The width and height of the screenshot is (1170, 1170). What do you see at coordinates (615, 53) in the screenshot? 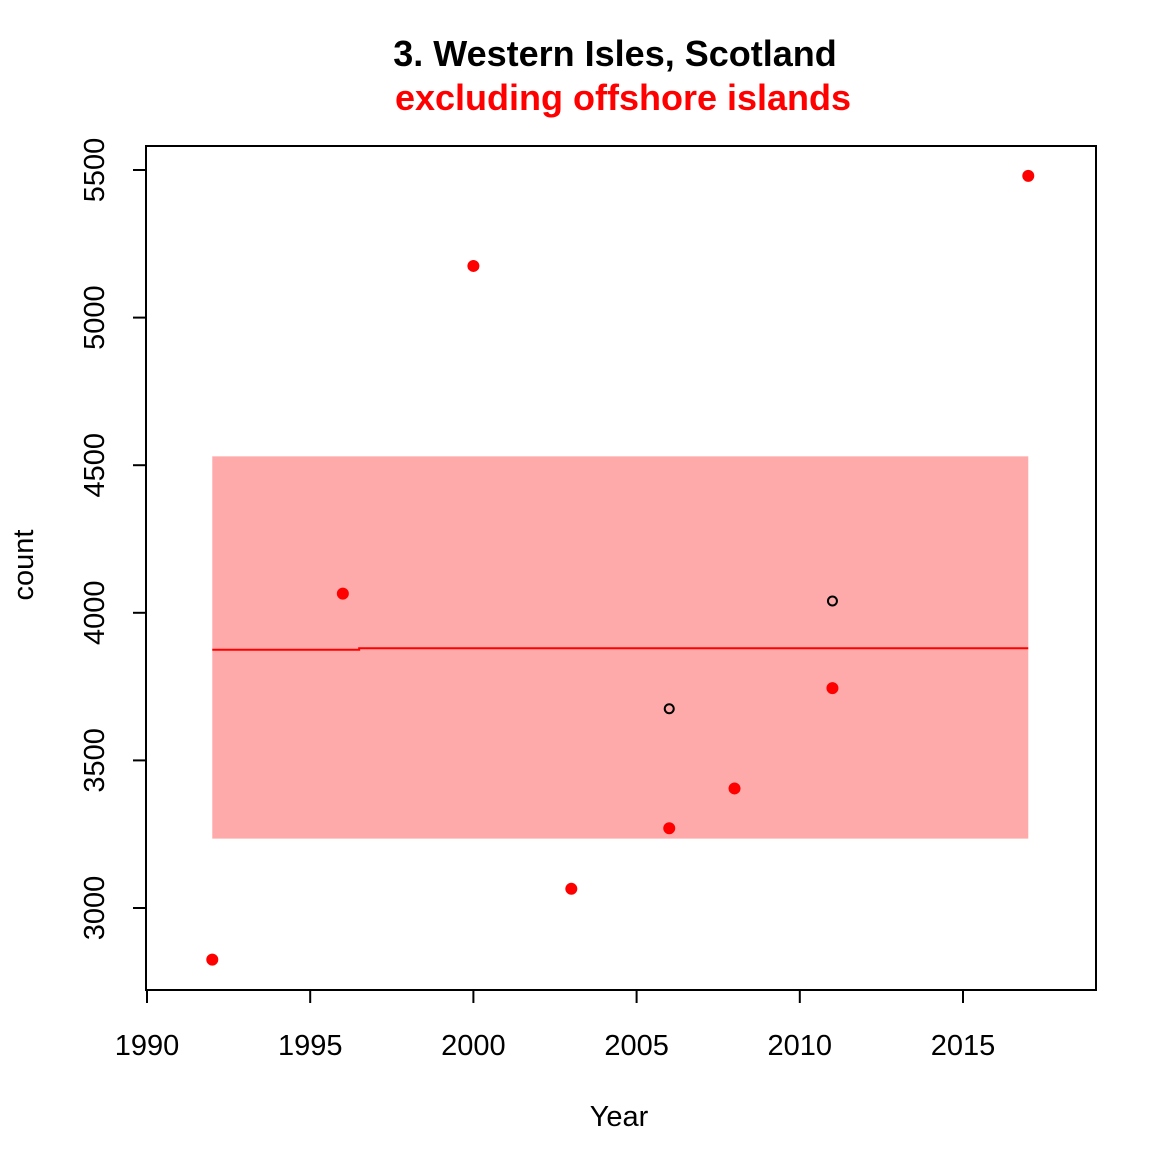
I see `chart-title: 3. Western Isles, Scotland` at bounding box center [615, 53].